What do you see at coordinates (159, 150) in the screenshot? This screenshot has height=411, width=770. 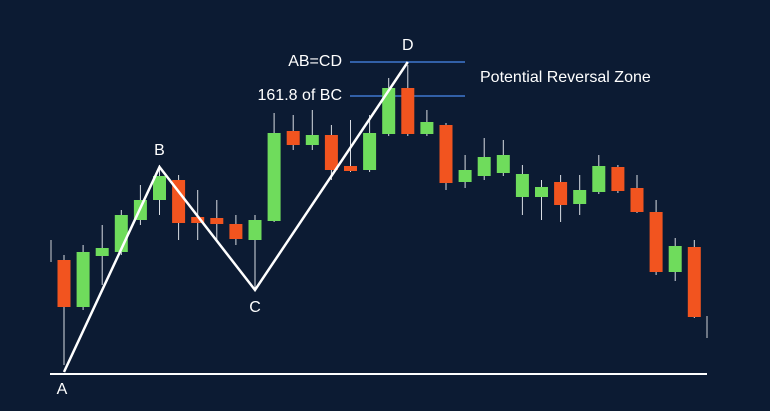 I see `point-label: B` at bounding box center [159, 150].